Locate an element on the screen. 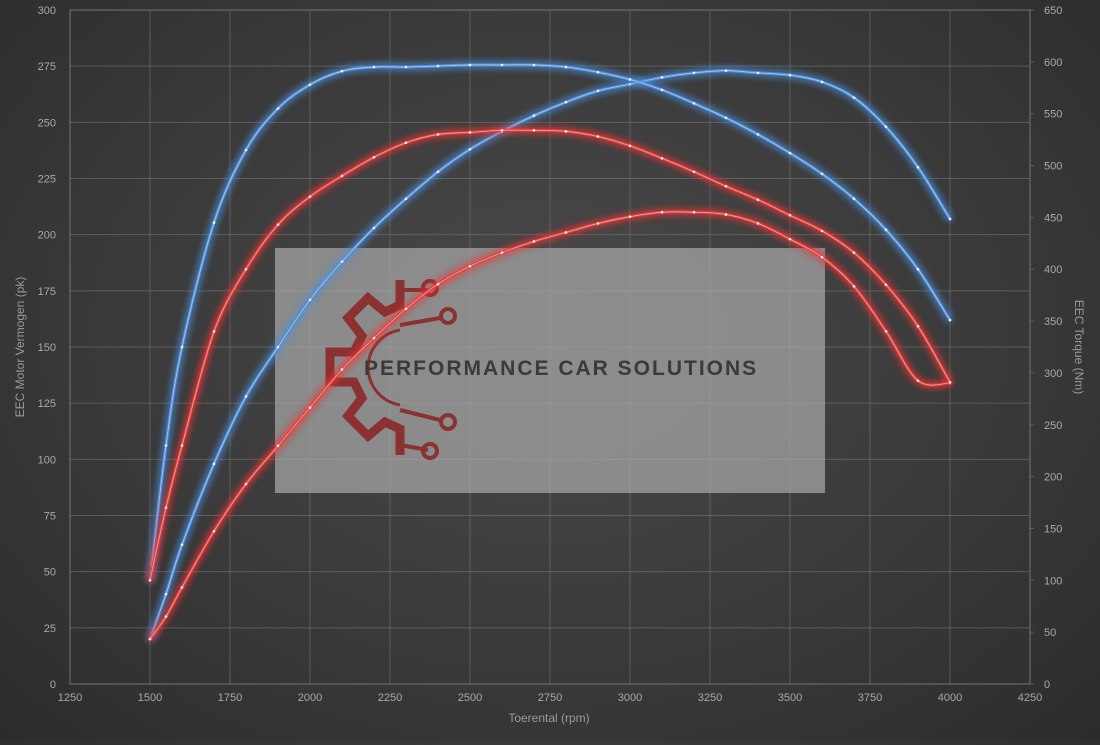 The height and width of the screenshot is (745, 1100). x-tick-label: 2000 is located at coordinates (310, 698).